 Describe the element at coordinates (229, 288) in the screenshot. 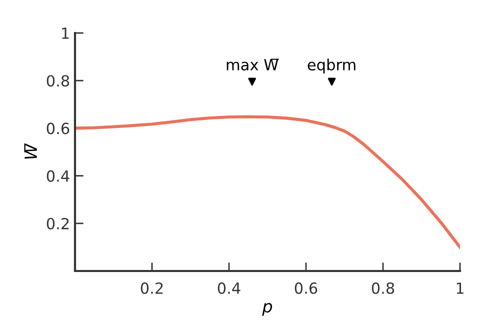

I see `x-tick-label: 0.4` at that location.